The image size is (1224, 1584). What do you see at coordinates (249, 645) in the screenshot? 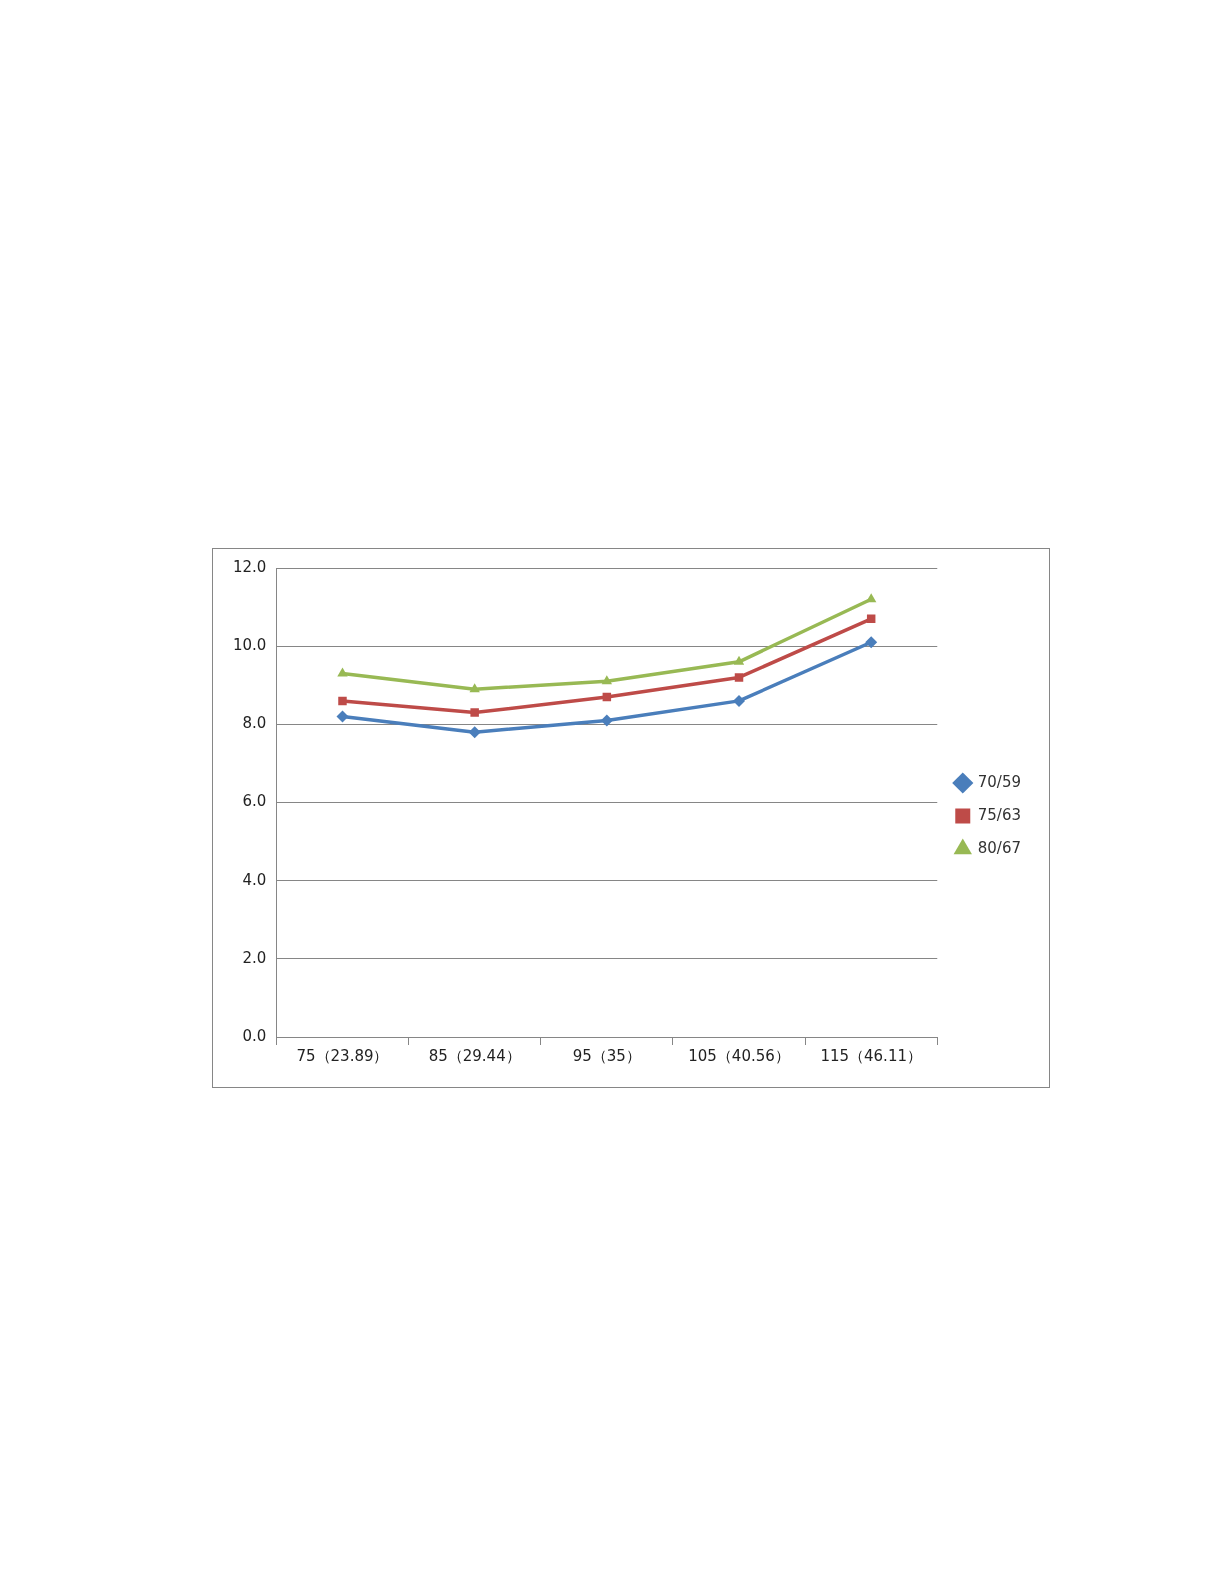
I see `y-tick-label: 10.0` at bounding box center [249, 645].